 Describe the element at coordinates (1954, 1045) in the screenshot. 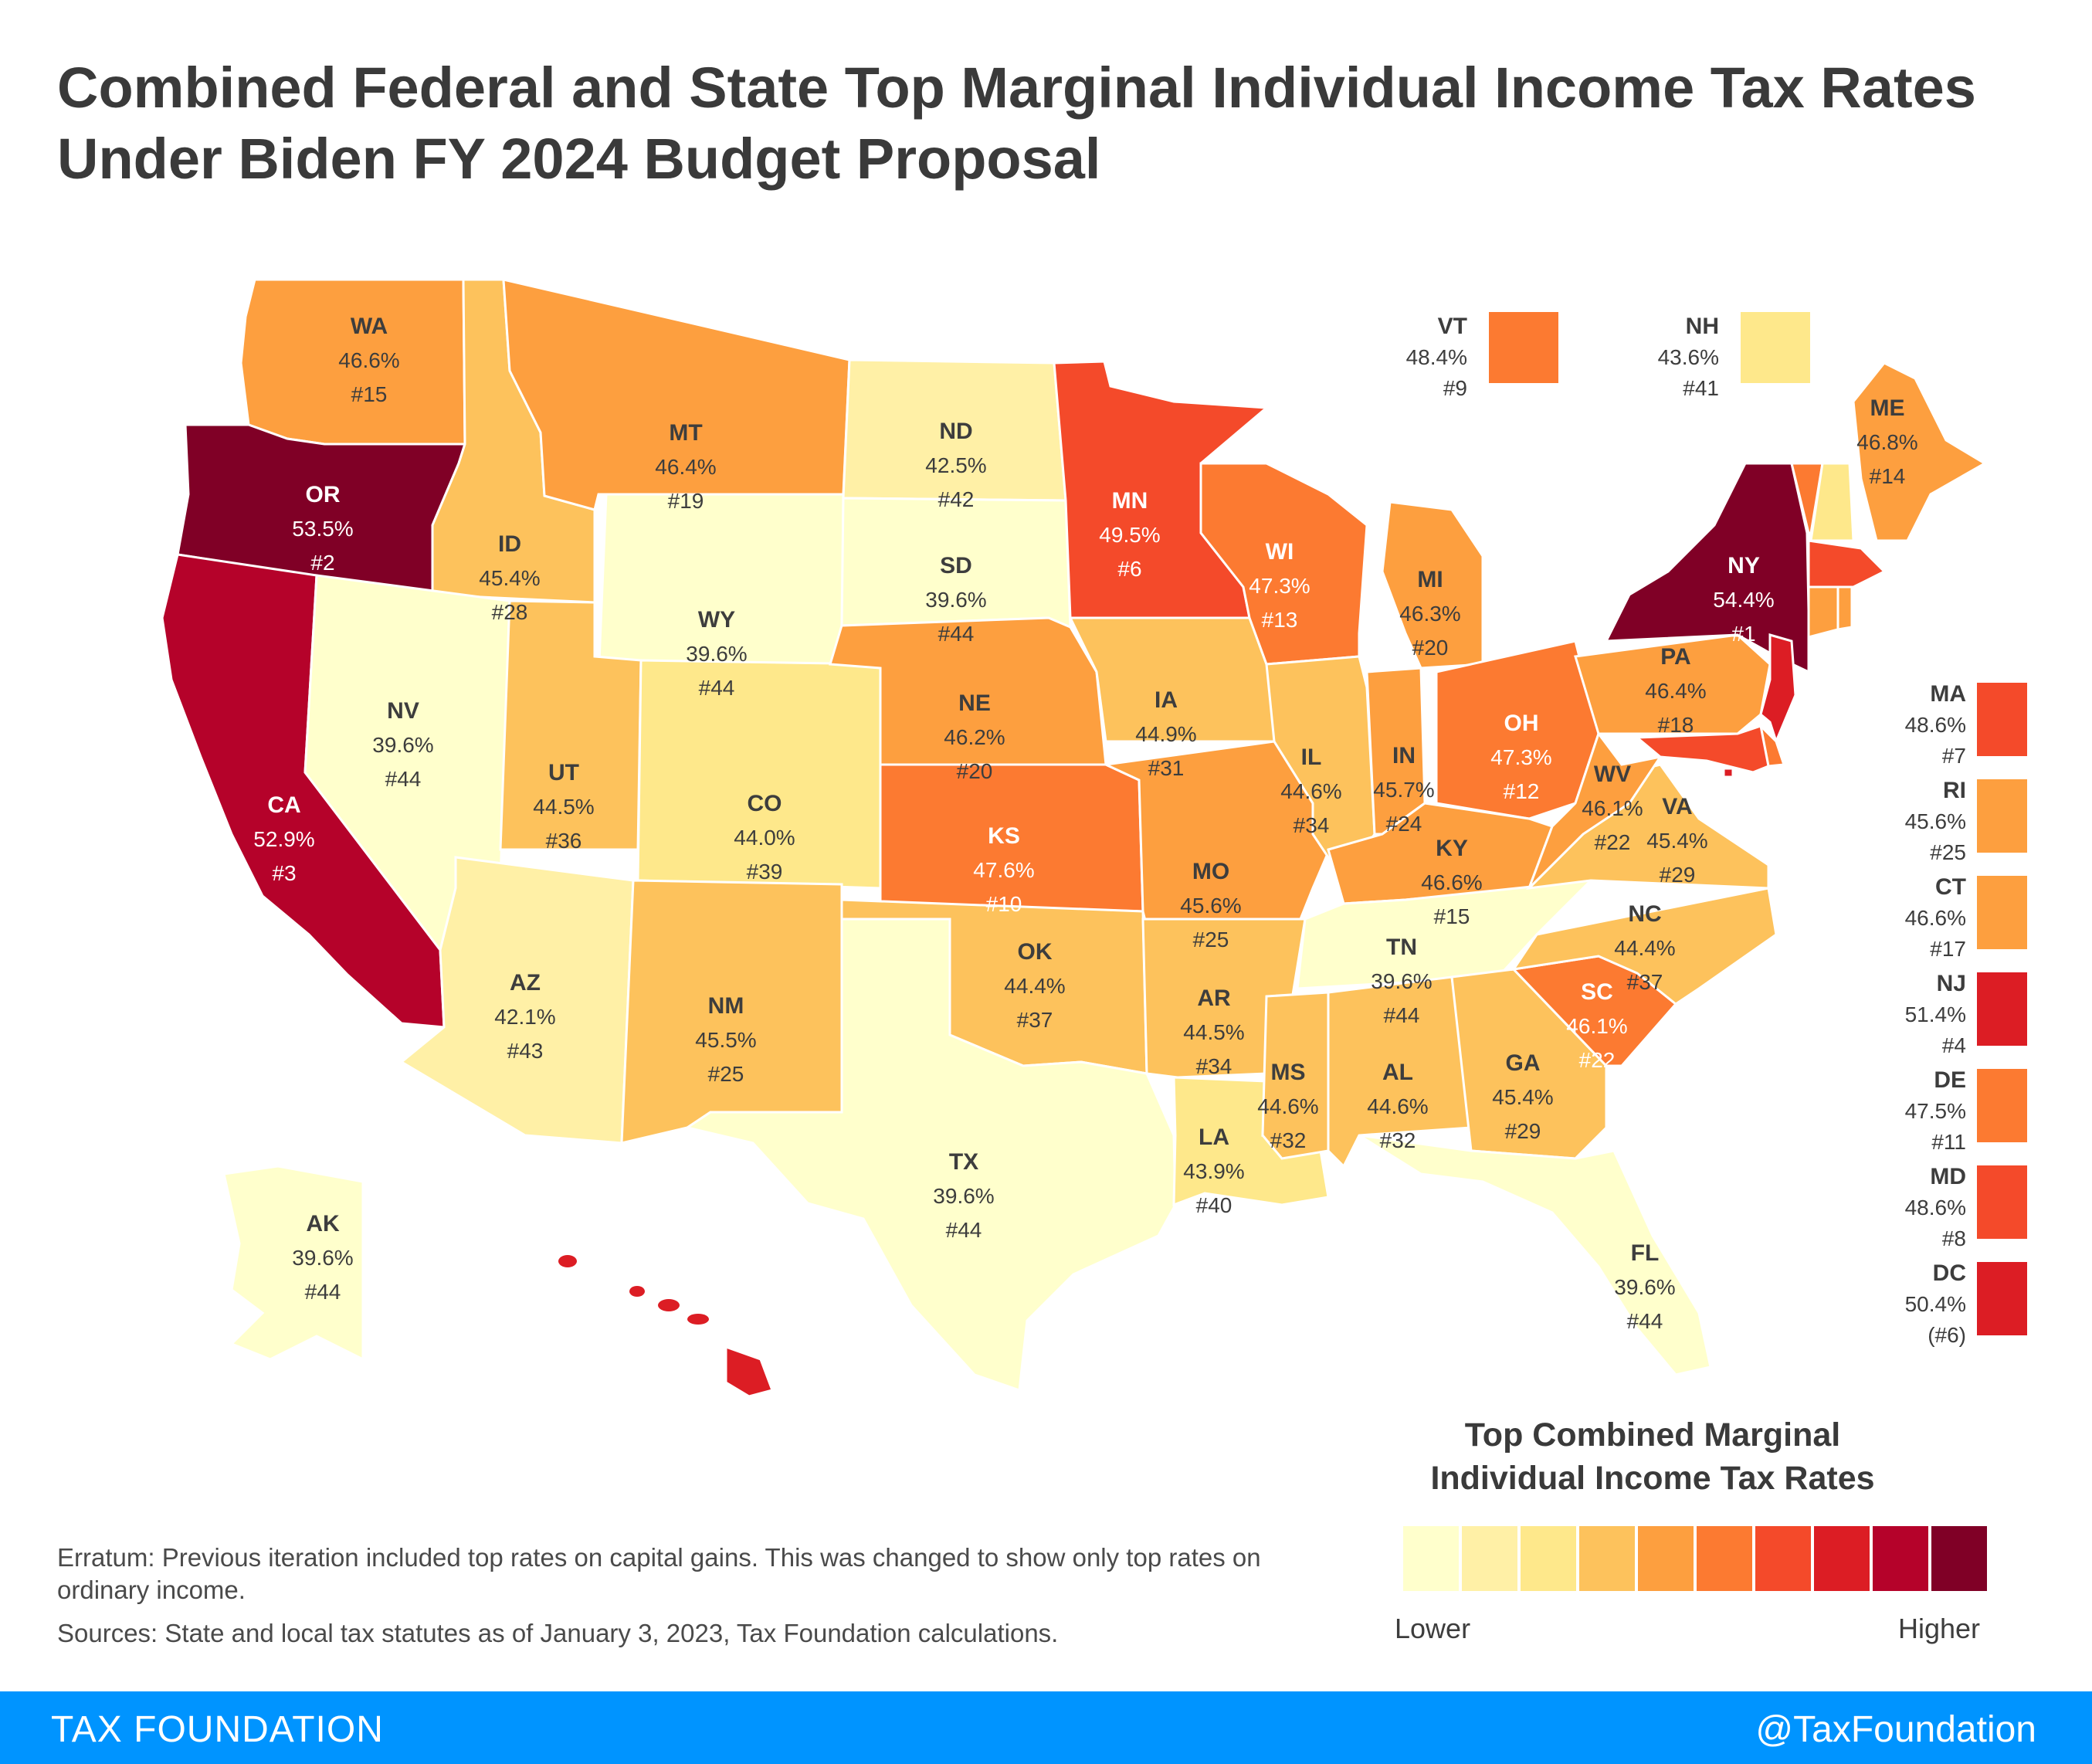

I see `small-state-rank-nj: #4` at that location.